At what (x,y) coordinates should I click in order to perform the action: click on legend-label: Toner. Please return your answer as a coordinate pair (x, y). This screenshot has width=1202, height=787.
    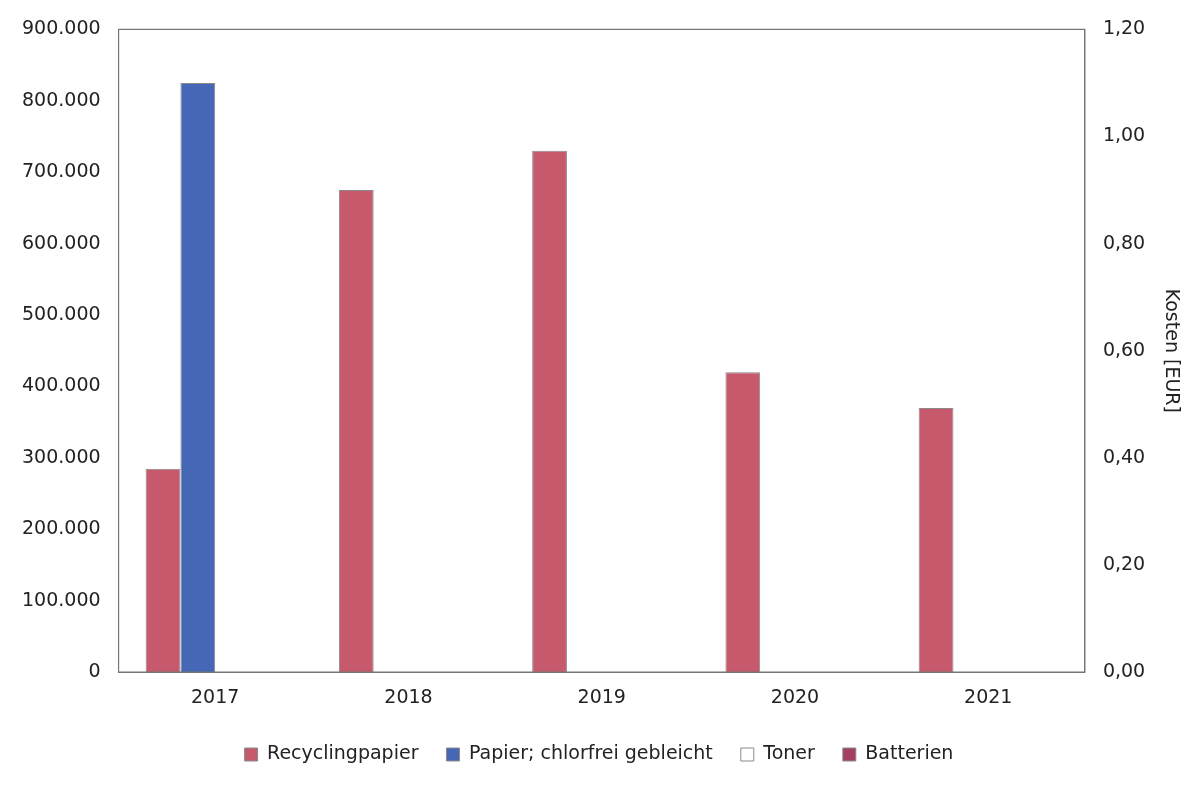
    Looking at the image, I should click on (789, 752).